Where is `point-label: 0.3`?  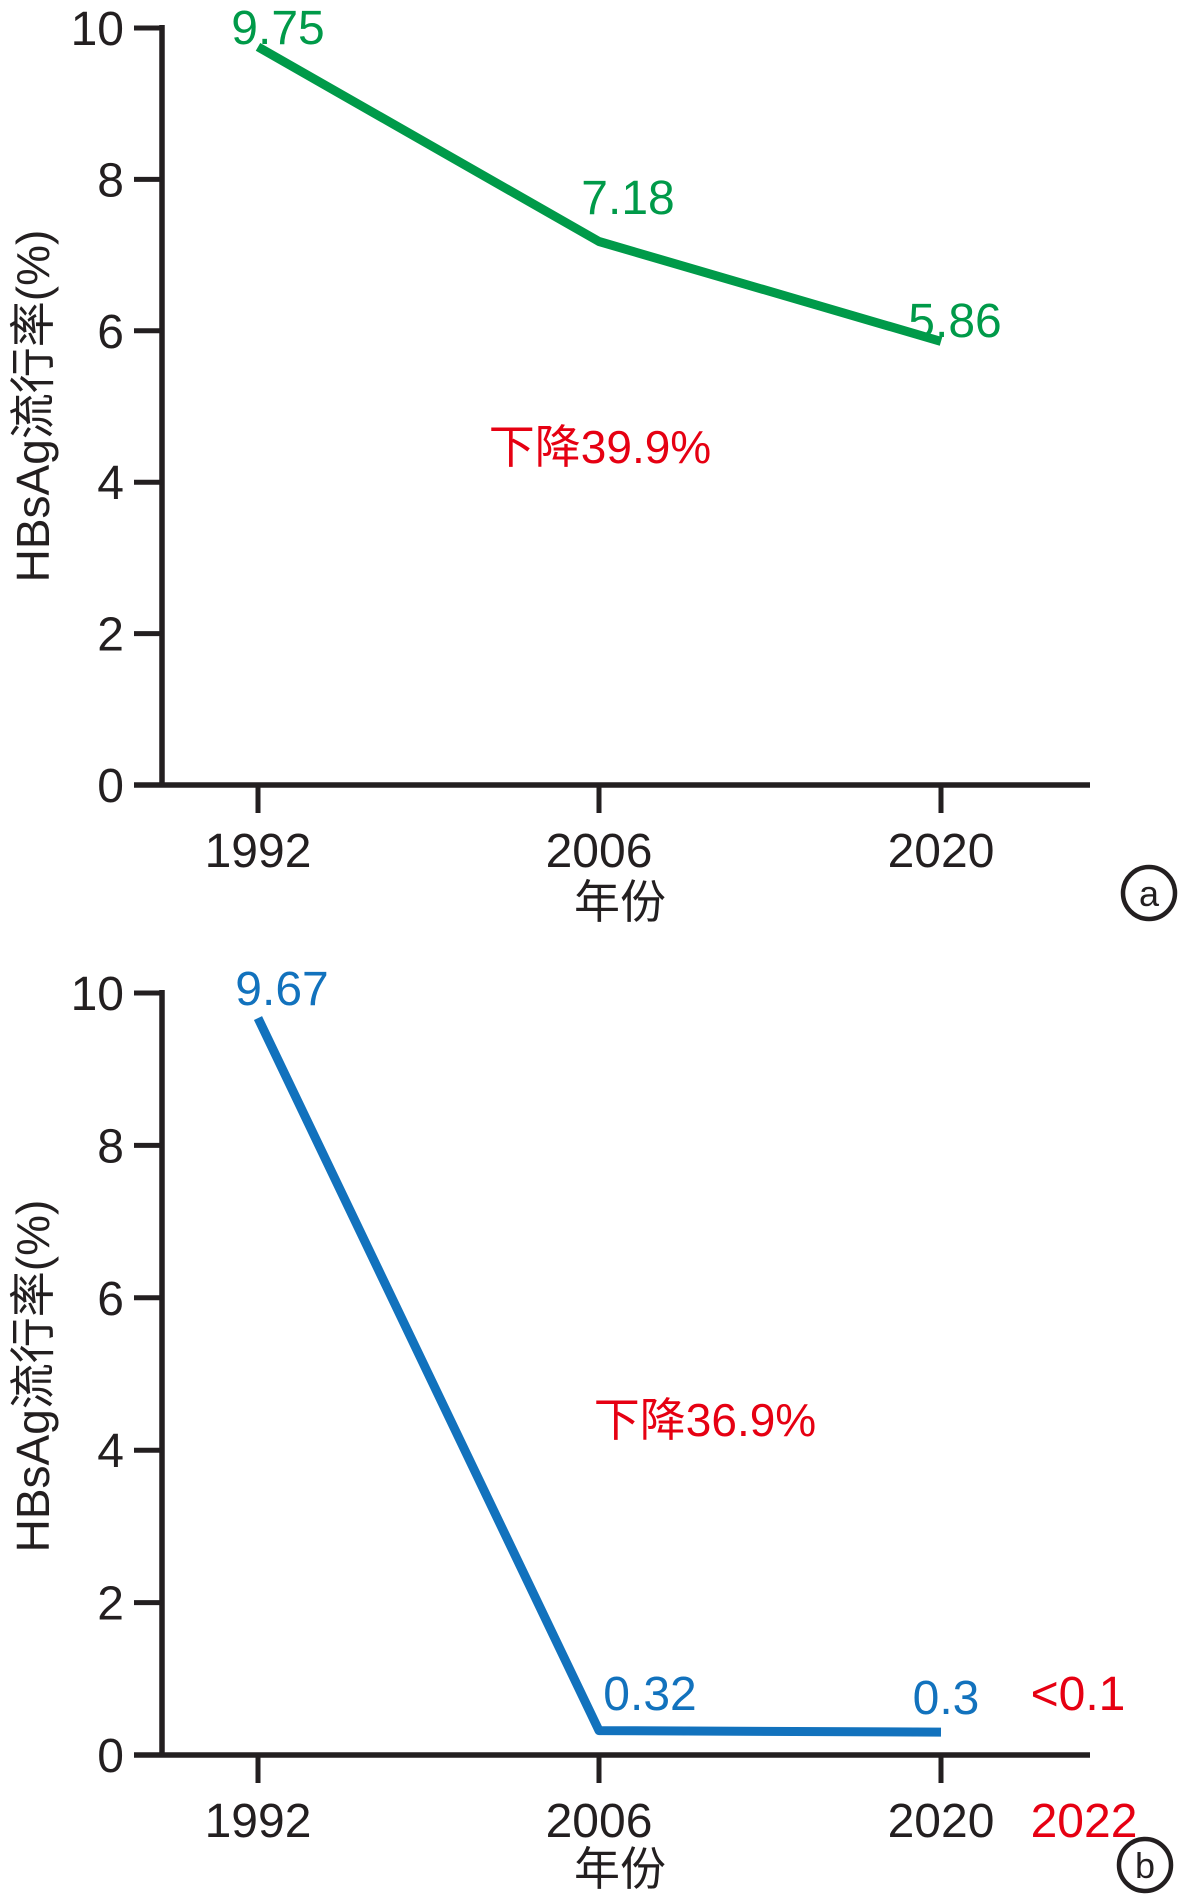 point-label: 0.3 is located at coordinates (946, 1698).